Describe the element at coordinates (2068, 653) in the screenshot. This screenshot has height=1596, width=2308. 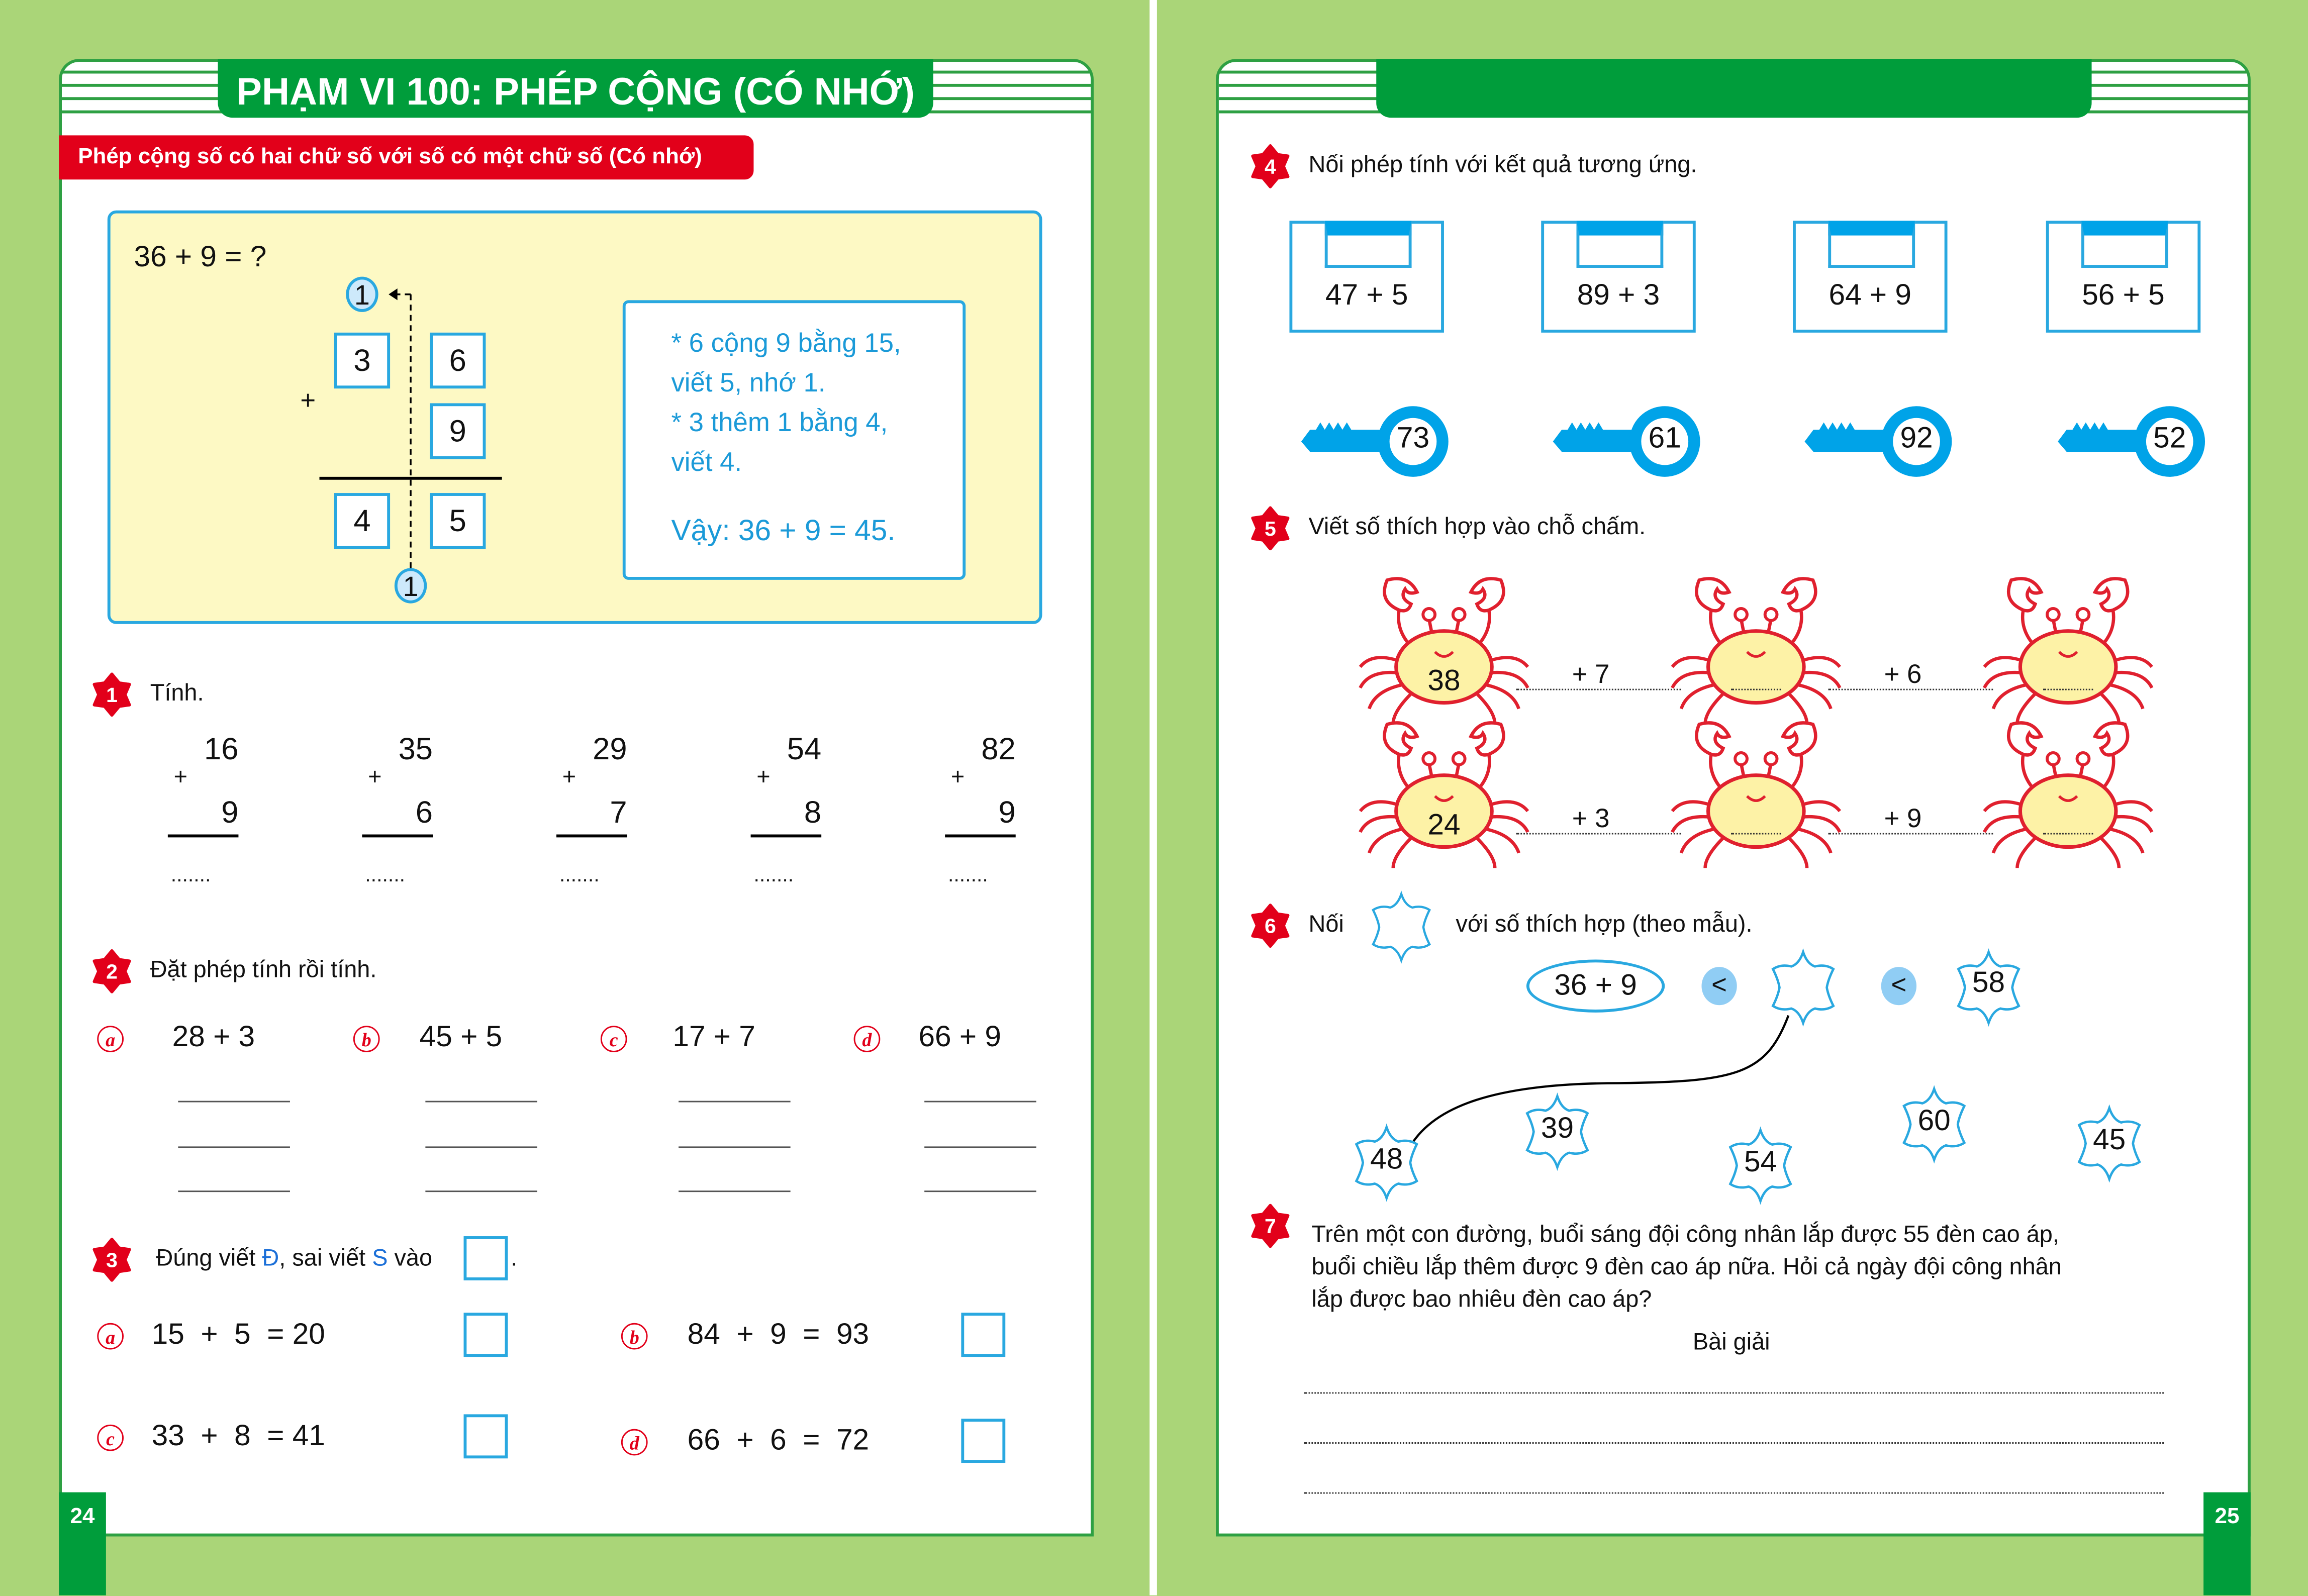
I see `crab` at that location.